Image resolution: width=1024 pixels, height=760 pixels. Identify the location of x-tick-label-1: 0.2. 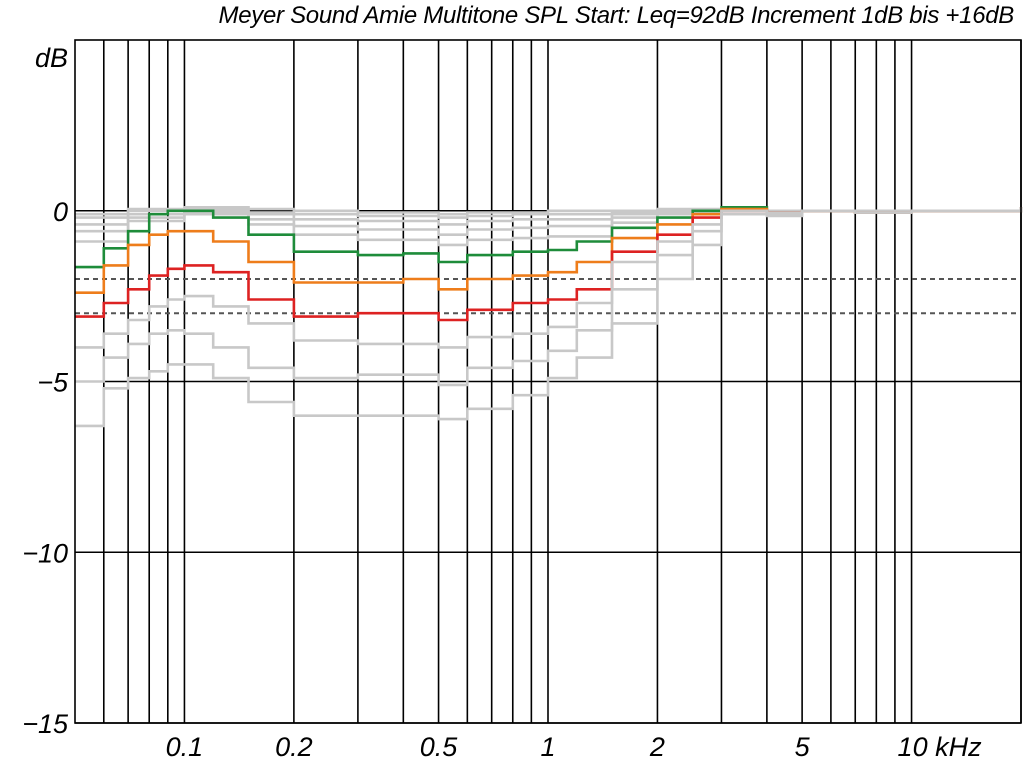
(294, 746).